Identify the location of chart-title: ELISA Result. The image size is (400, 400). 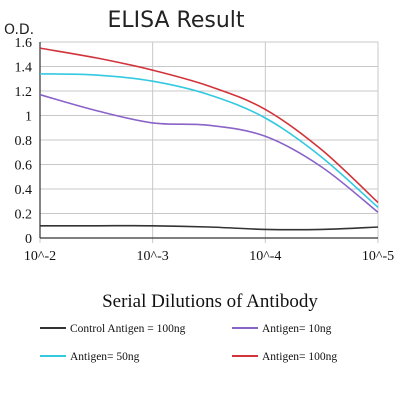
(175, 20).